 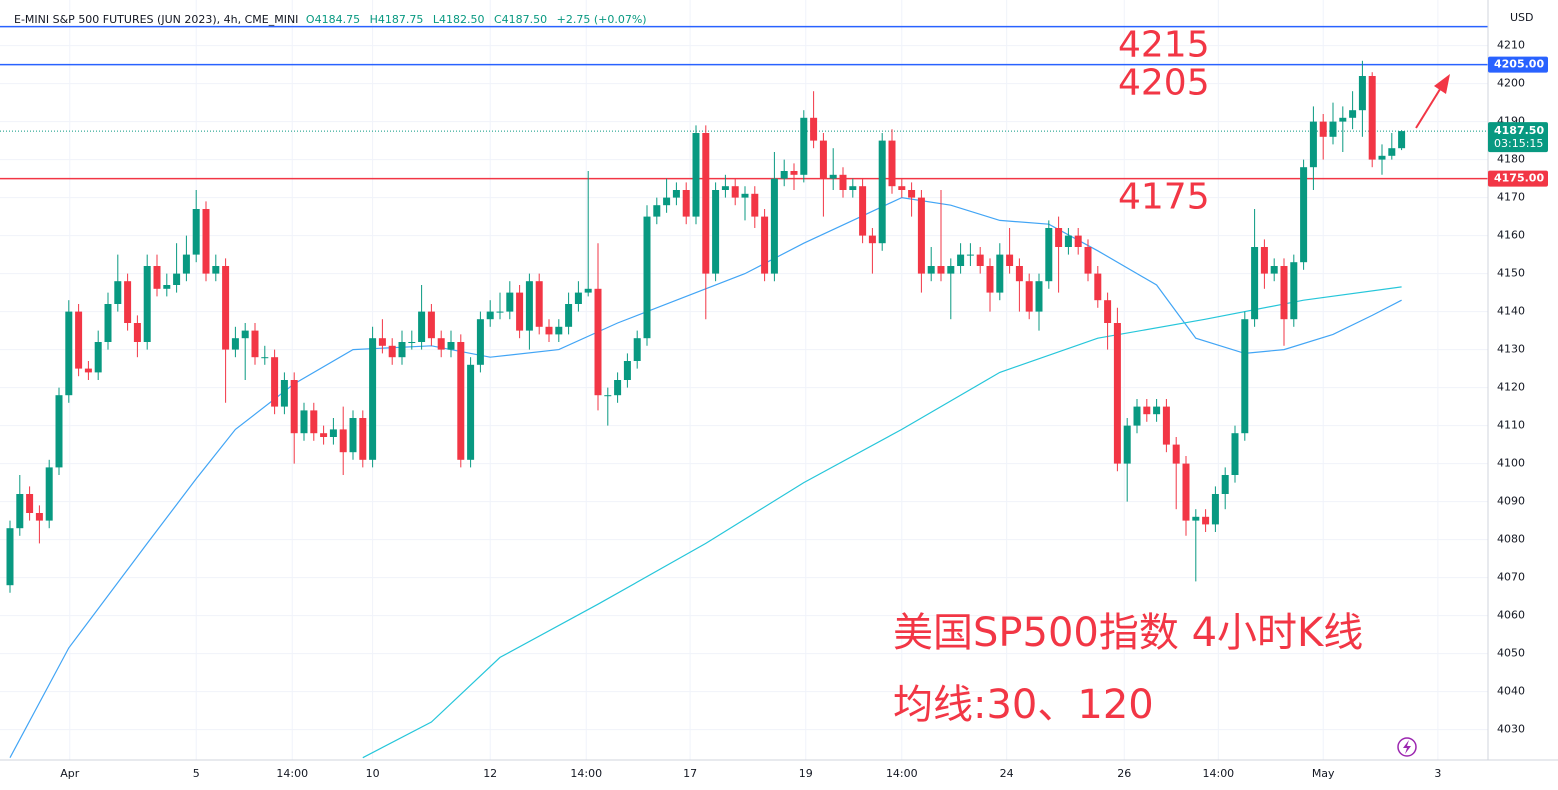 What do you see at coordinates (1437, 773) in the screenshot?
I see `x-tick-label: 3` at bounding box center [1437, 773].